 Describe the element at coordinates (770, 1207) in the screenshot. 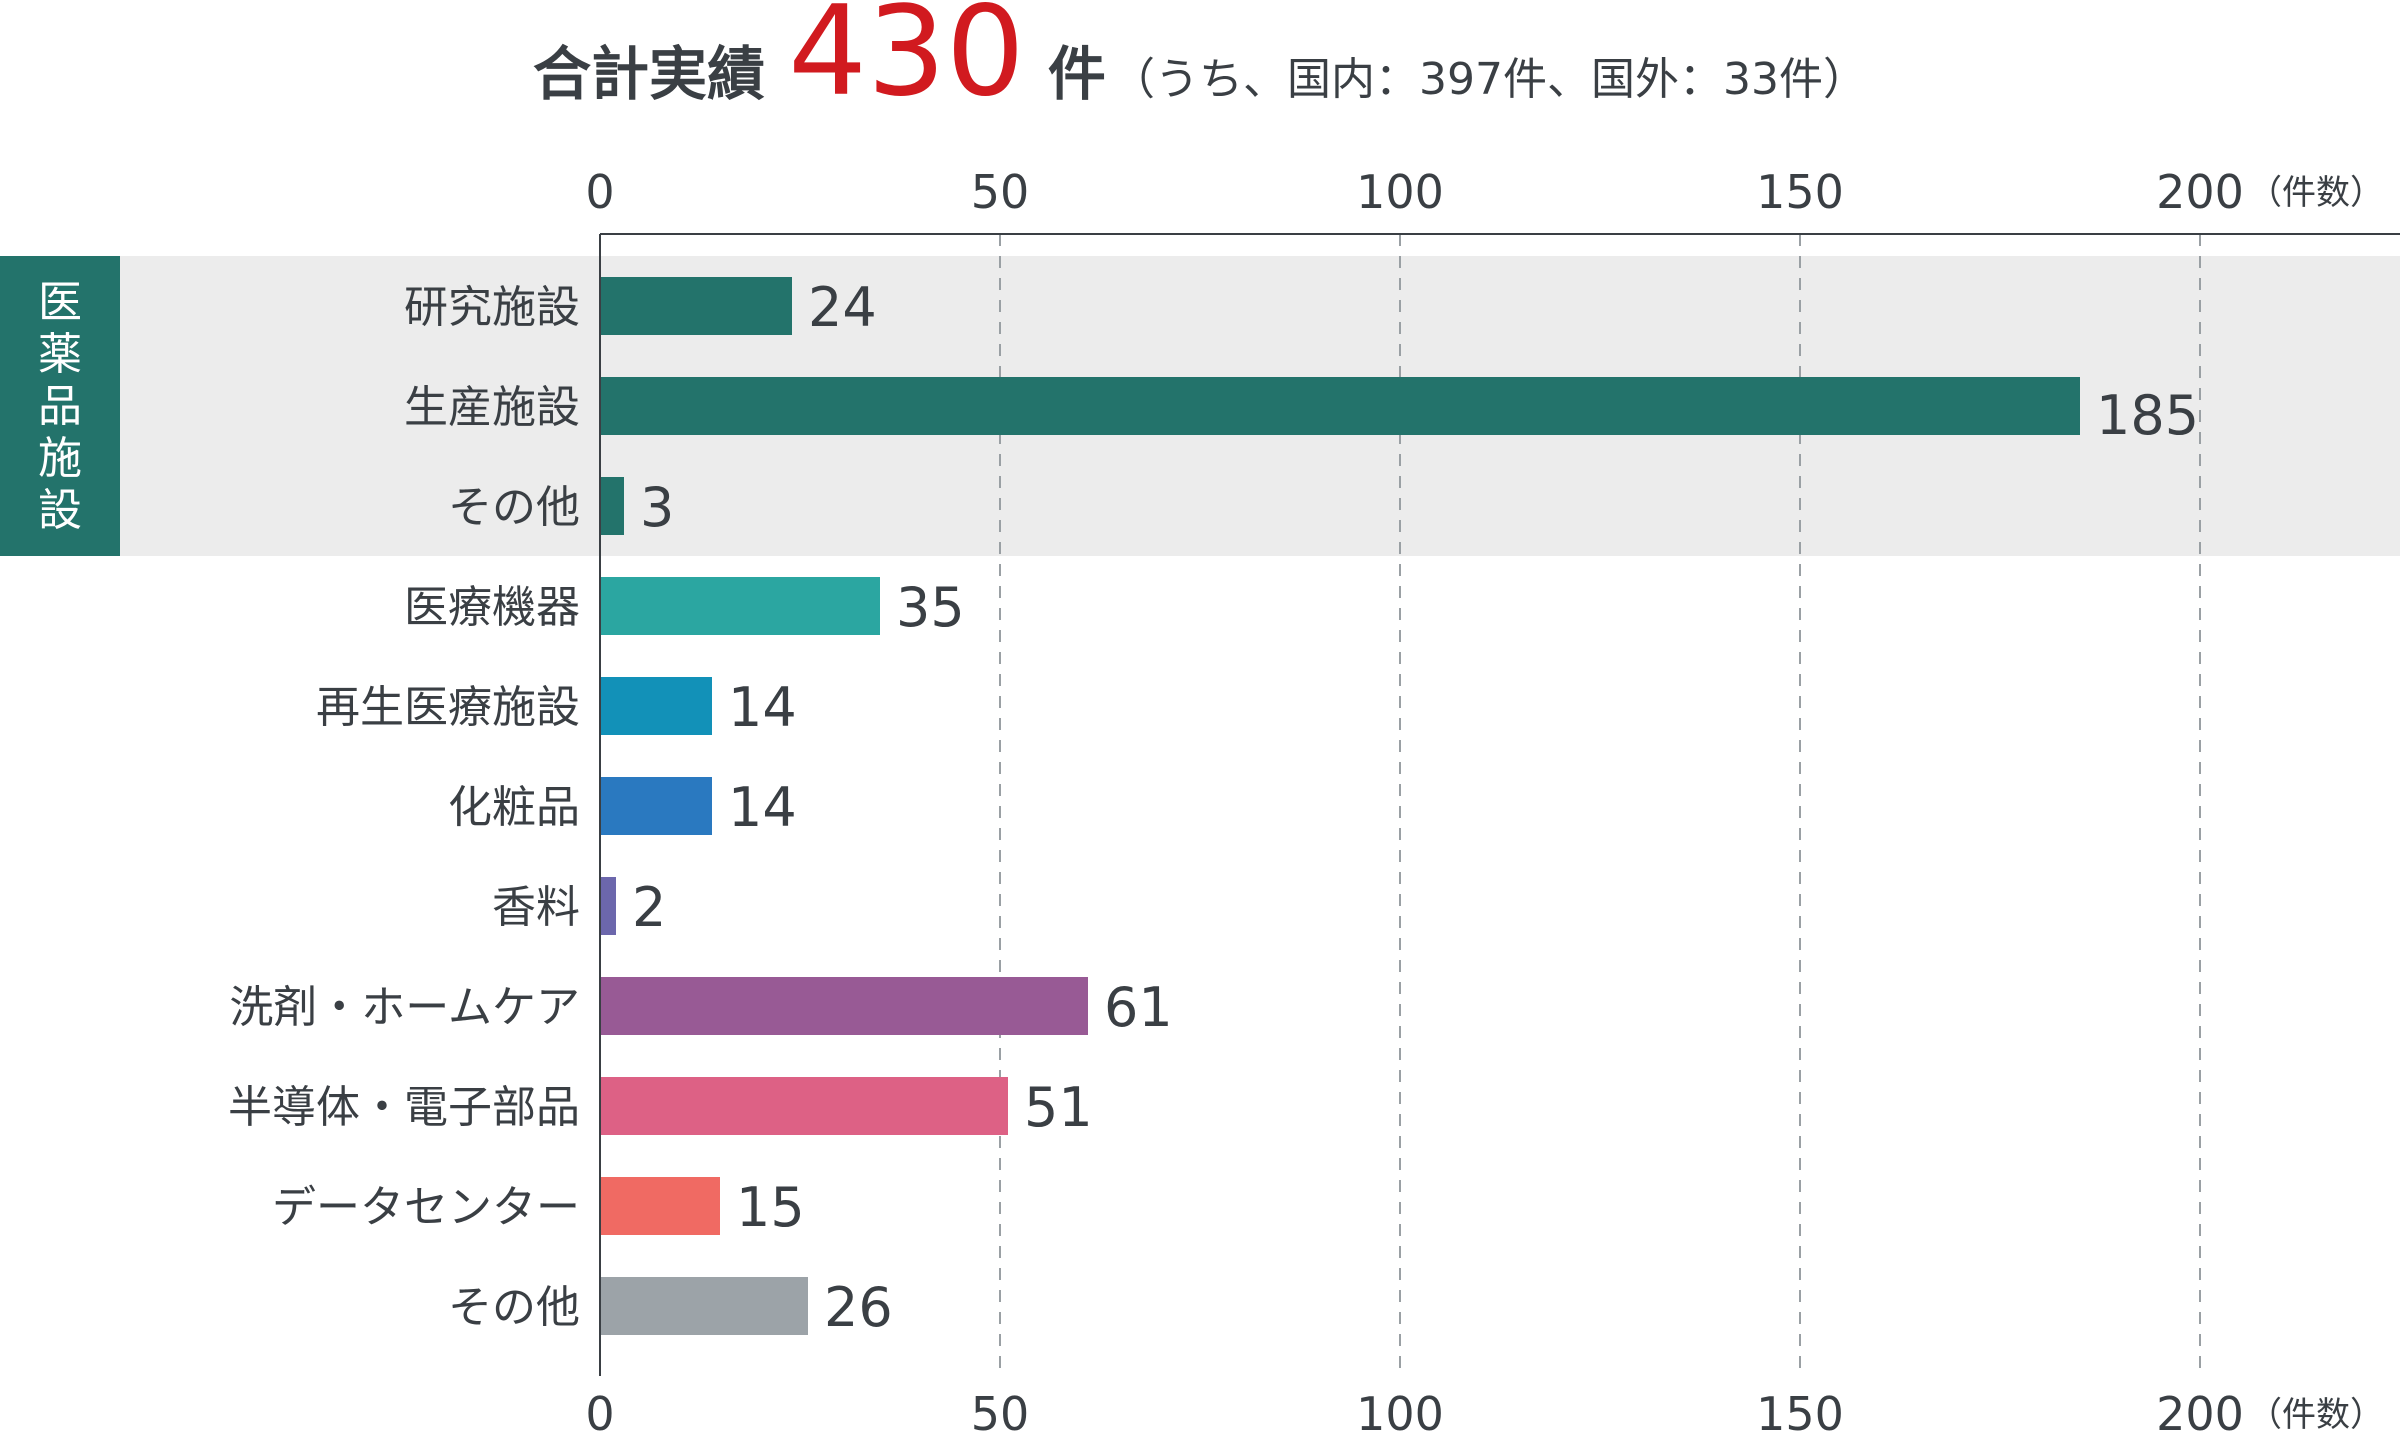

I see `value-label: 15` at that location.